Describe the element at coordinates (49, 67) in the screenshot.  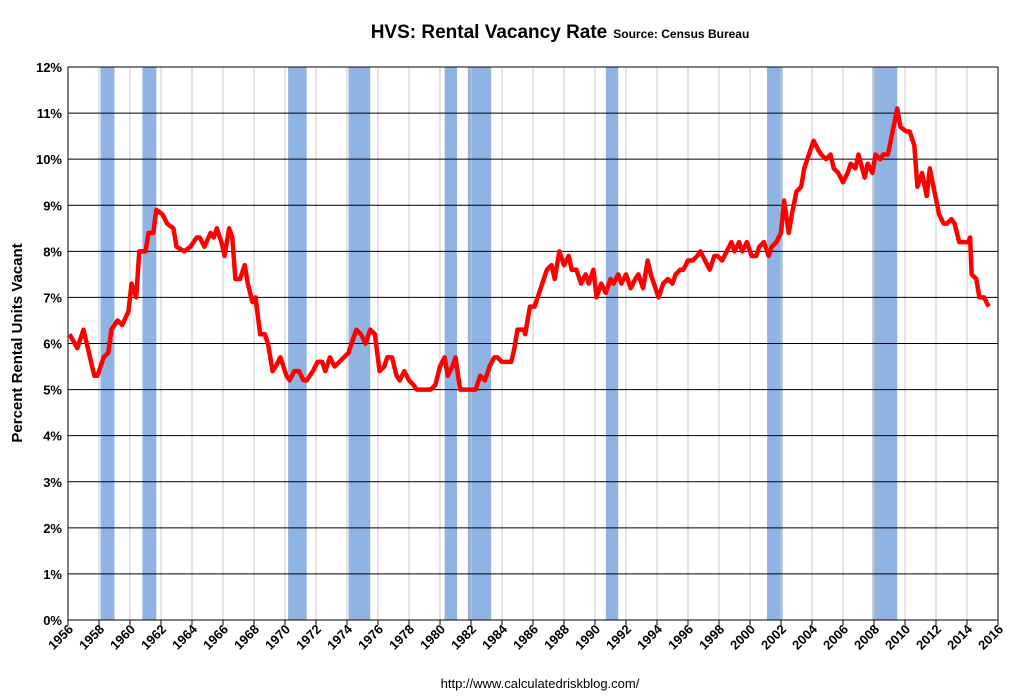
I see `y-tick-label: 12%` at that location.